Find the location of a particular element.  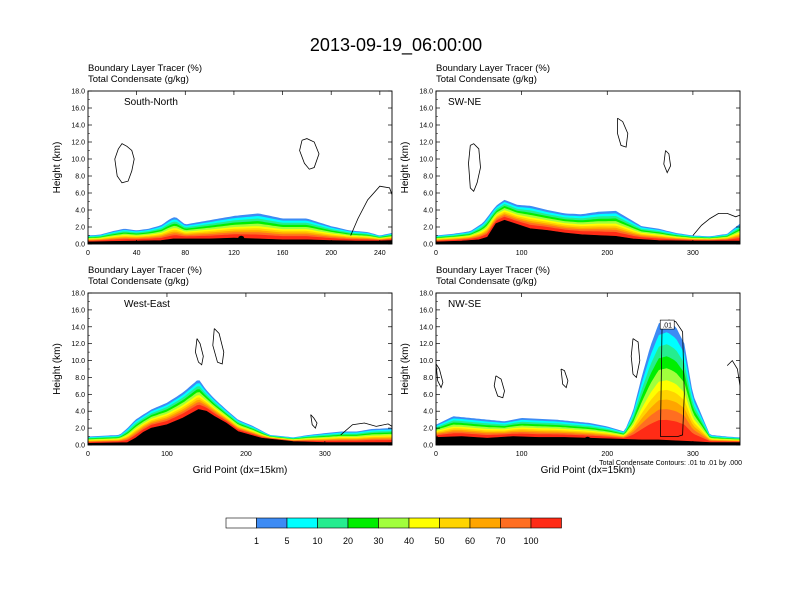

cross-section-label: NW-SE is located at coordinates (464, 304).